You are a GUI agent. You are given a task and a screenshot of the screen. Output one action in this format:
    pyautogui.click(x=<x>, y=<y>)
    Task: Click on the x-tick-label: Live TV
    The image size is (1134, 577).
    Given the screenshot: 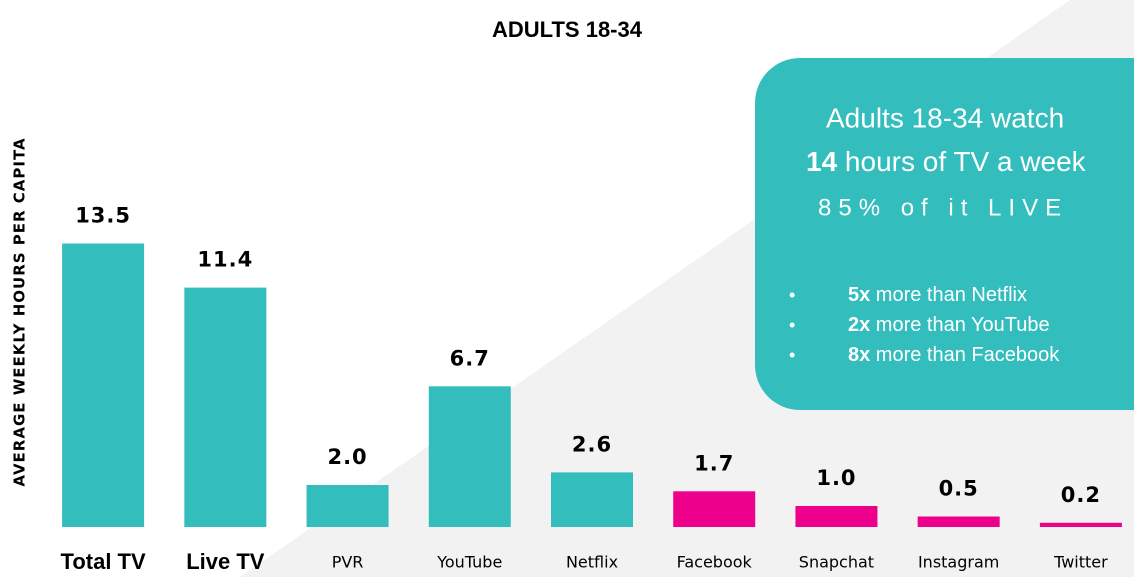 What is the action you would take?
    pyautogui.click(x=225, y=561)
    